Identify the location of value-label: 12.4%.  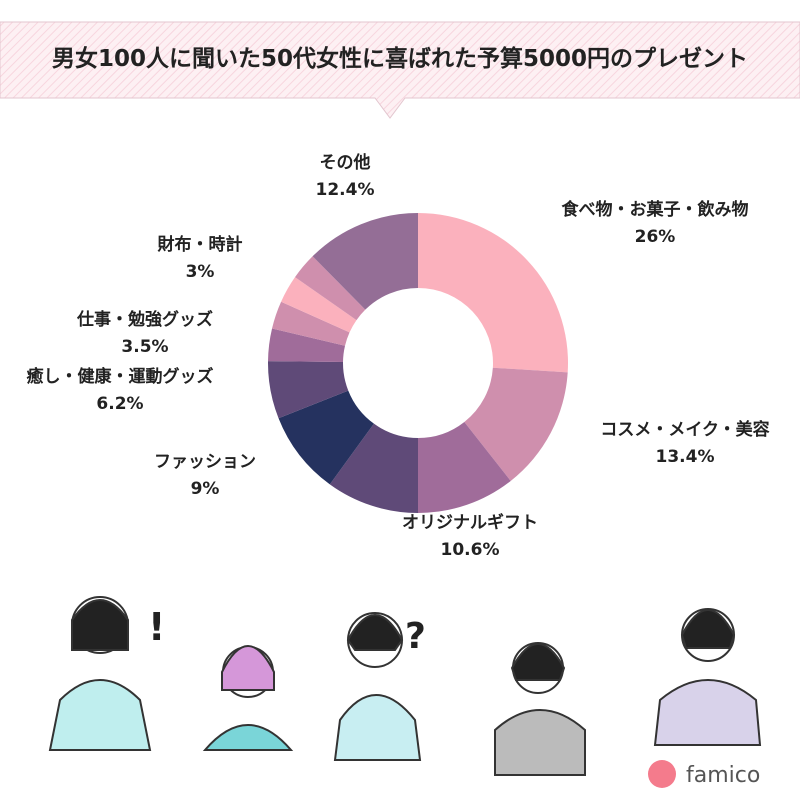
(345, 190).